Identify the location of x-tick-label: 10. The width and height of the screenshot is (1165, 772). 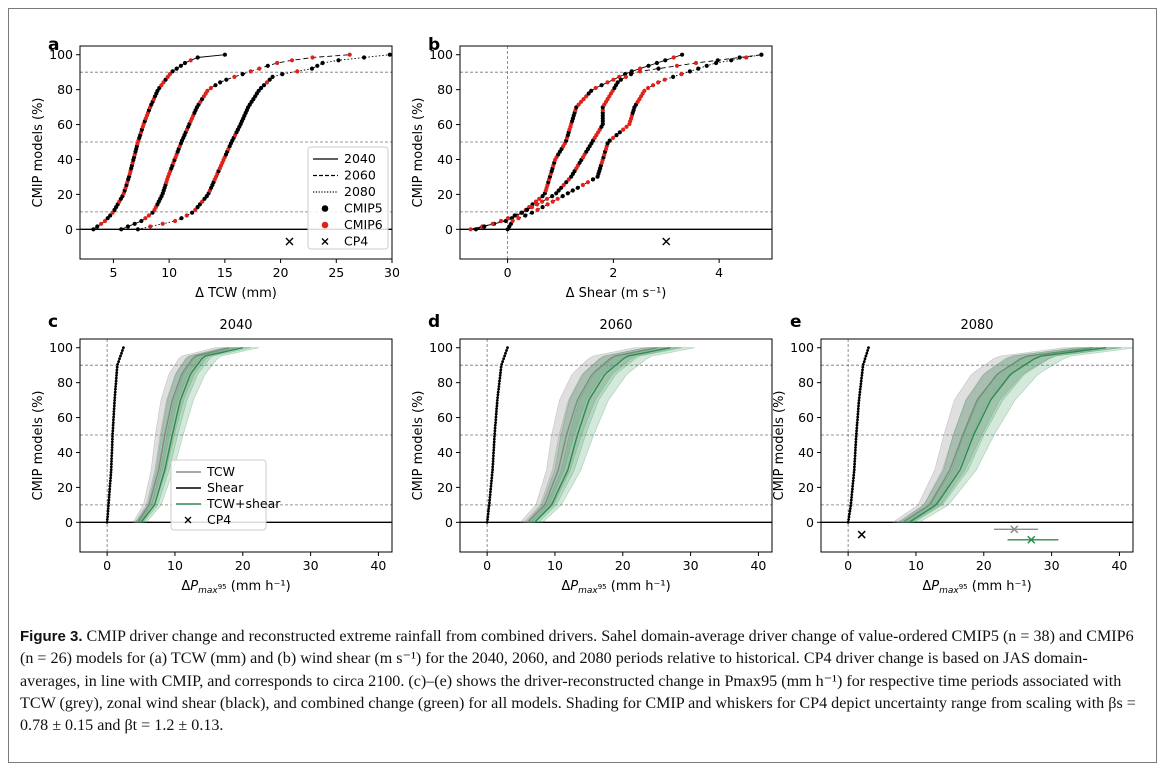
(916, 565).